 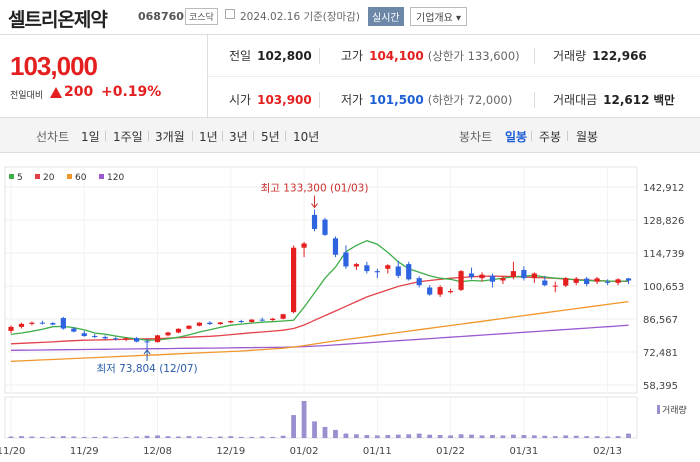 What do you see at coordinates (115, 178) in the screenshot?
I see `legend-label: 120` at bounding box center [115, 178].